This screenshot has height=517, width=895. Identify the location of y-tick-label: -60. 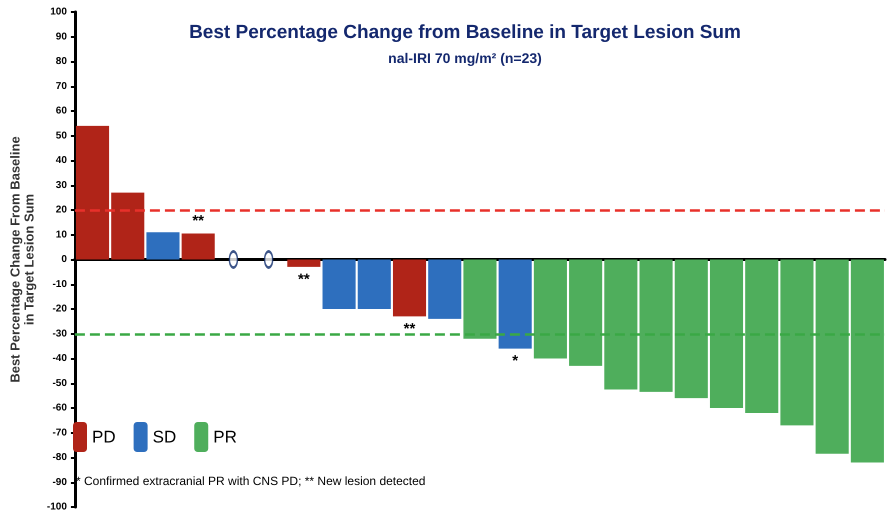
(60, 408).